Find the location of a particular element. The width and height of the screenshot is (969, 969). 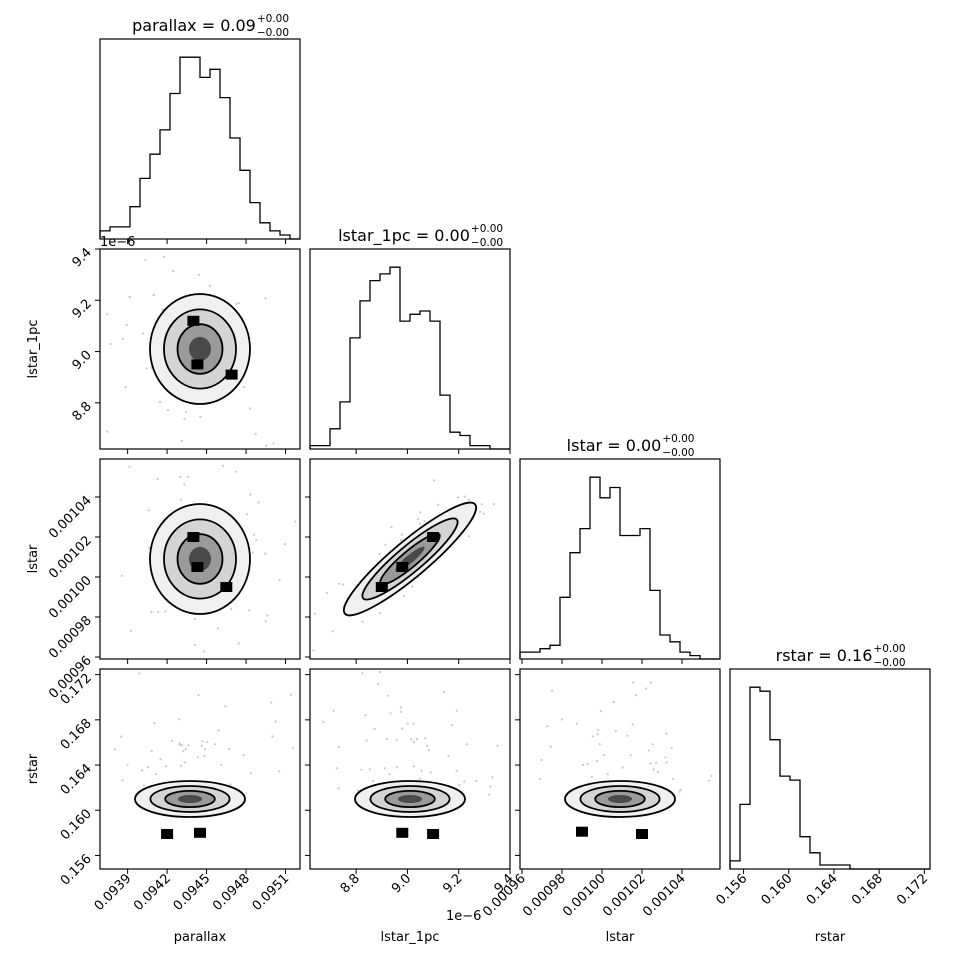

histogram-parallax is located at coordinates (199, 148).